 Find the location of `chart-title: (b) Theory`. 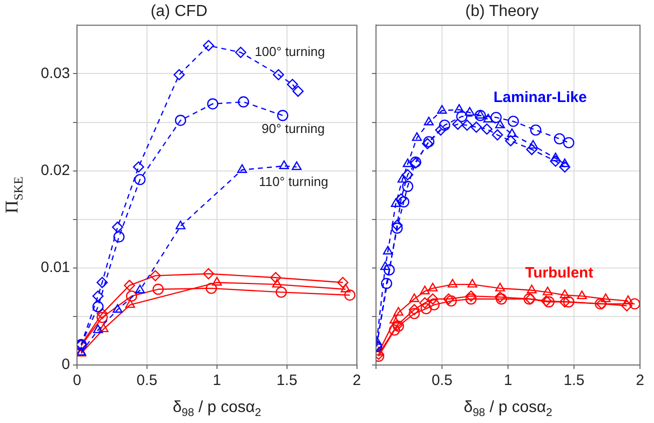

chart-title: (b) Theory is located at coordinates (502, 11).